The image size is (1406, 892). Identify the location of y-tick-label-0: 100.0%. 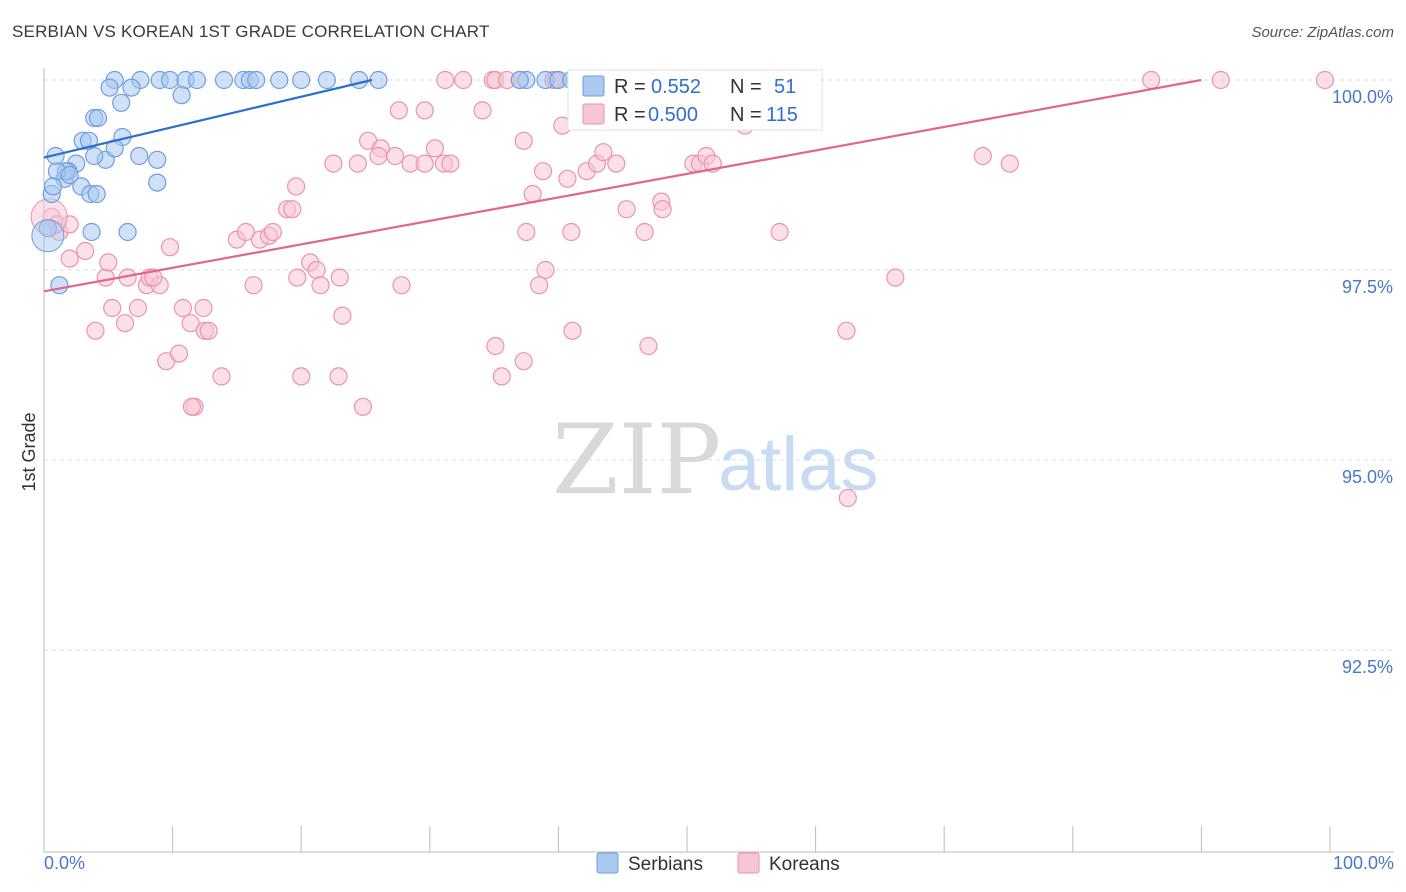
(1362, 97).